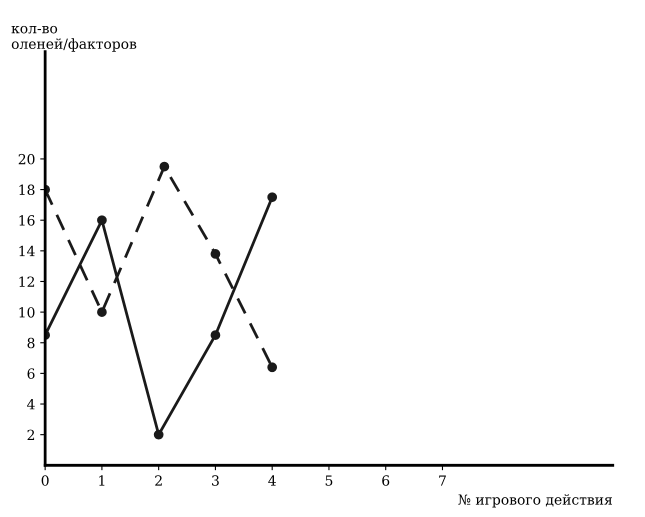  What do you see at coordinates (442, 480) in the screenshot?
I see `x-tick-label: 7` at bounding box center [442, 480].